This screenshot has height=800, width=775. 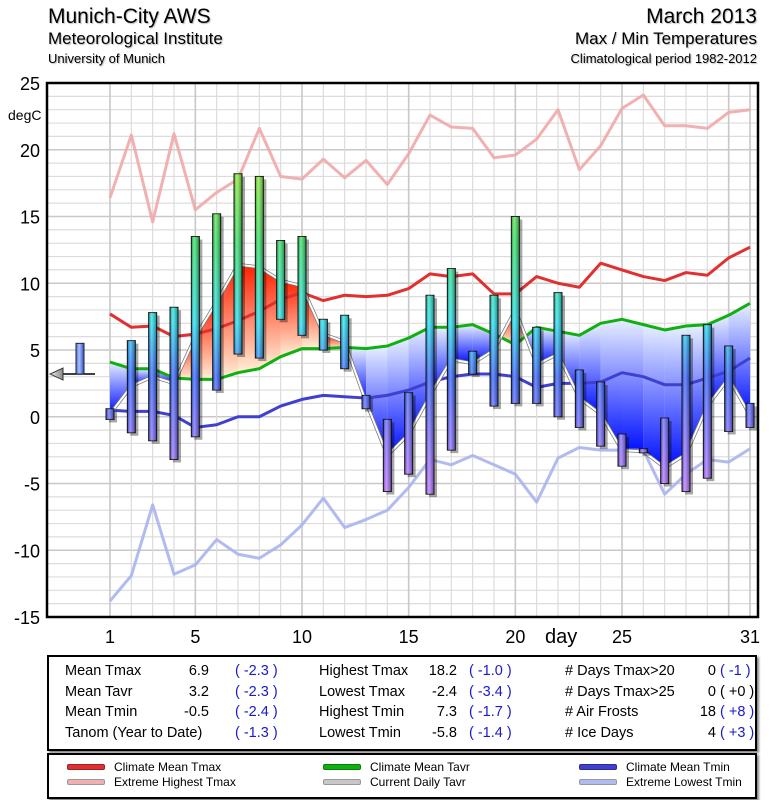 What do you see at coordinates (701, 16) in the screenshot?
I see `month-title: March 2013` at bounding box center [701, 16].